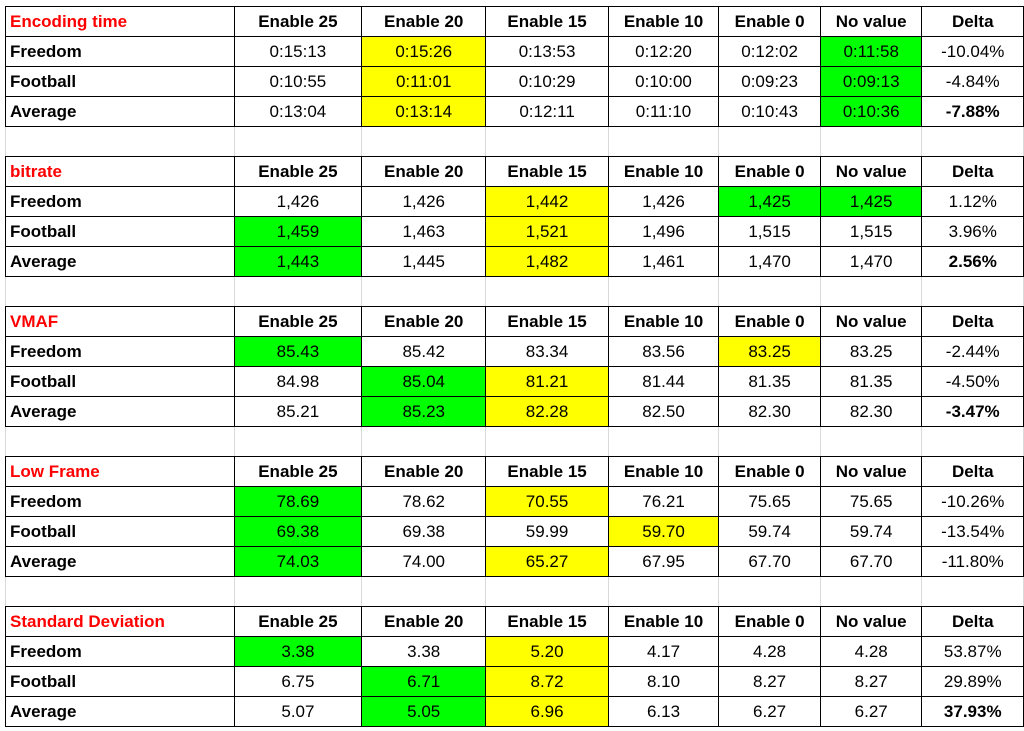 This screenshot has height=731, width=1024. I want to click on data-cell: 83.34, so click(547, 351).